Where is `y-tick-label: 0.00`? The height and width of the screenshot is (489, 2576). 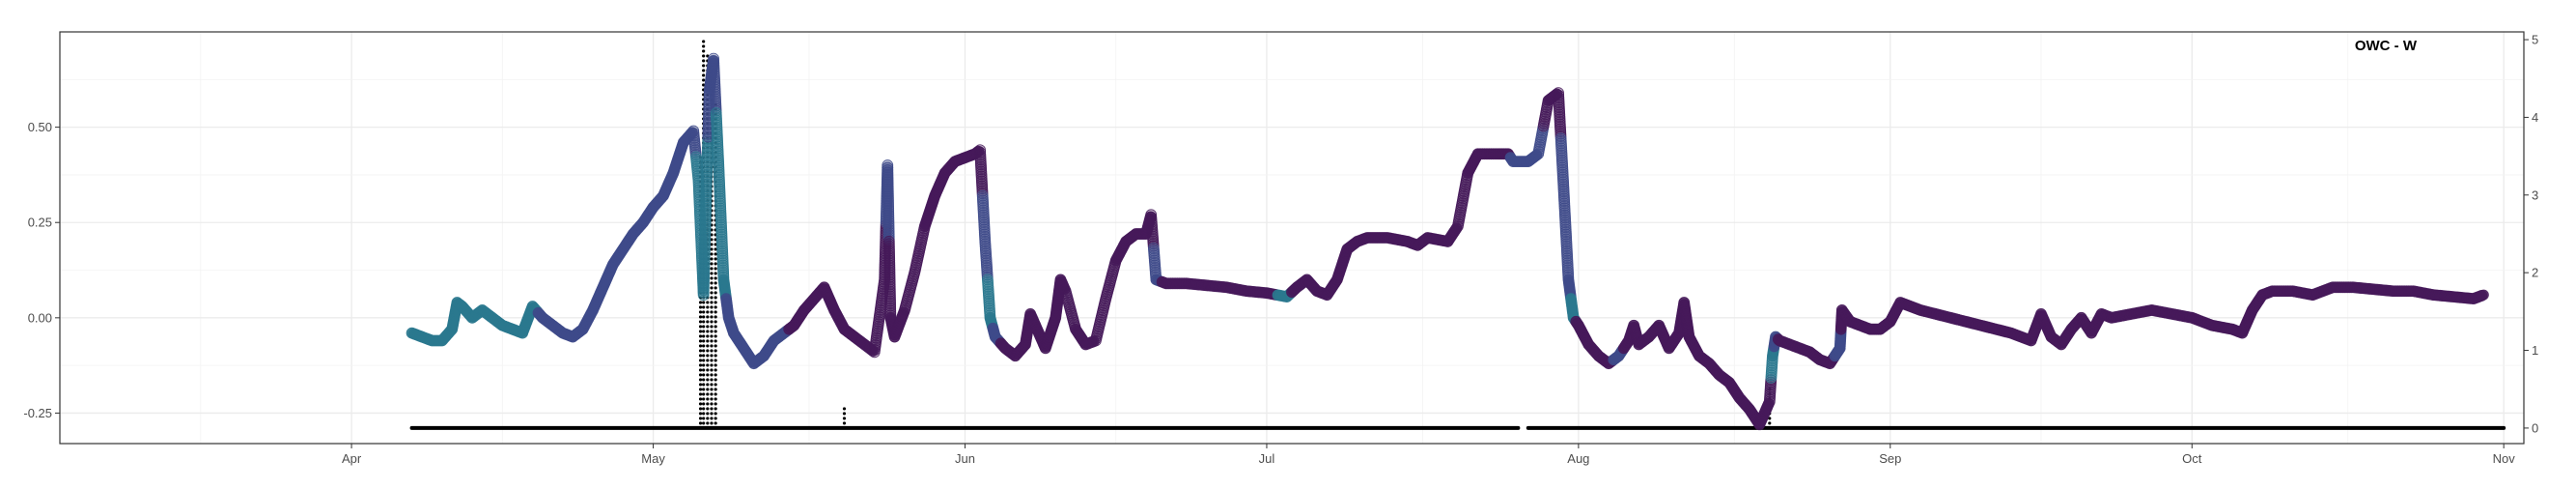
y-tick-label: 0.00 is located at coordinates (40, 317).